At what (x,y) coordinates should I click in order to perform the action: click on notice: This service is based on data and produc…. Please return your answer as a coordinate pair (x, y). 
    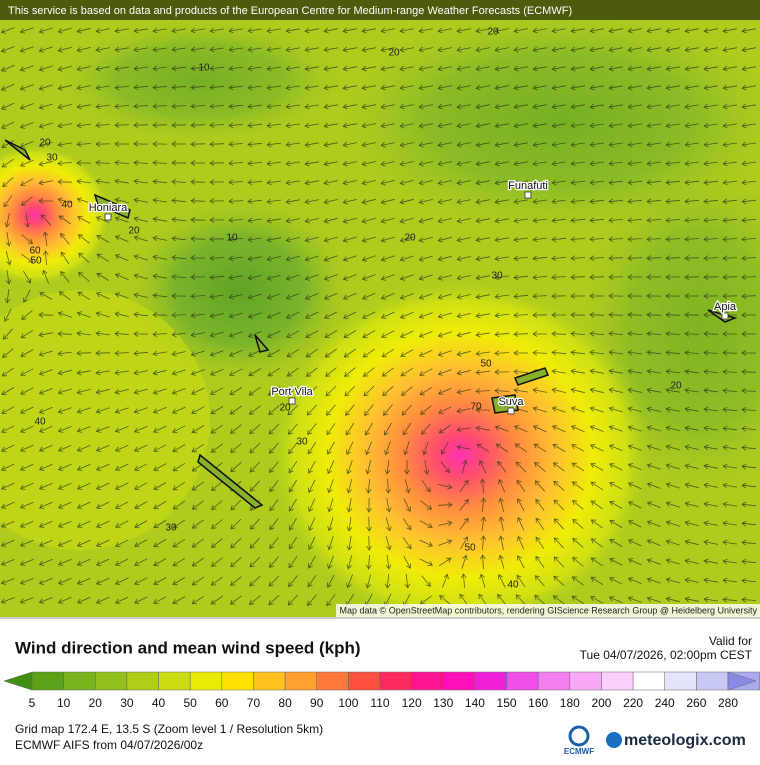
    Looking at the image, I should click on (290, 11).